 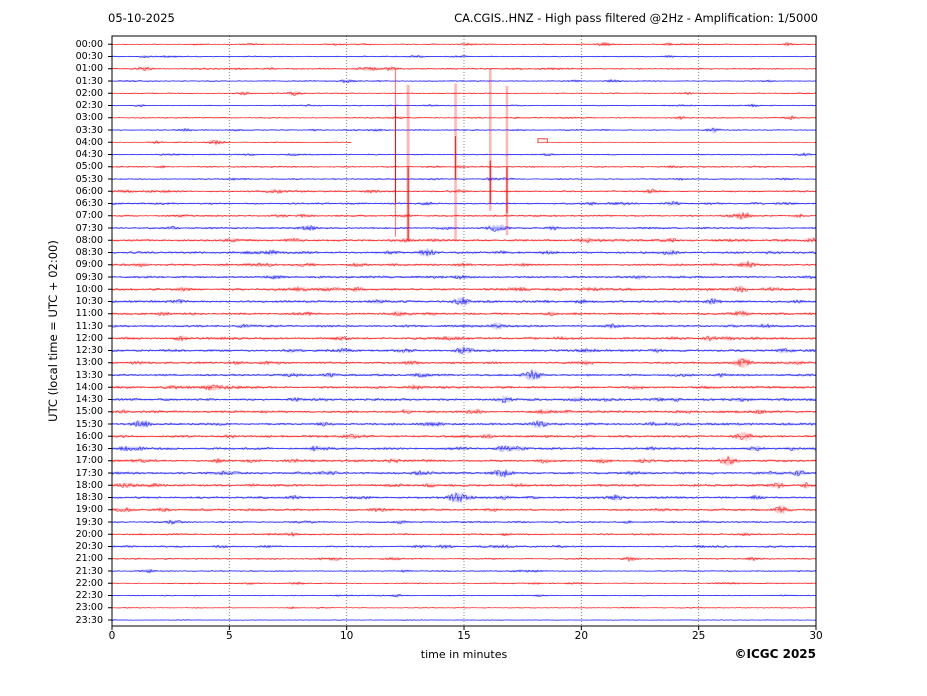 What do you see at coordinates (89, 265) in the screenshot?
I see `y-tick-label: 09:00` at bounding box center [89, 265].